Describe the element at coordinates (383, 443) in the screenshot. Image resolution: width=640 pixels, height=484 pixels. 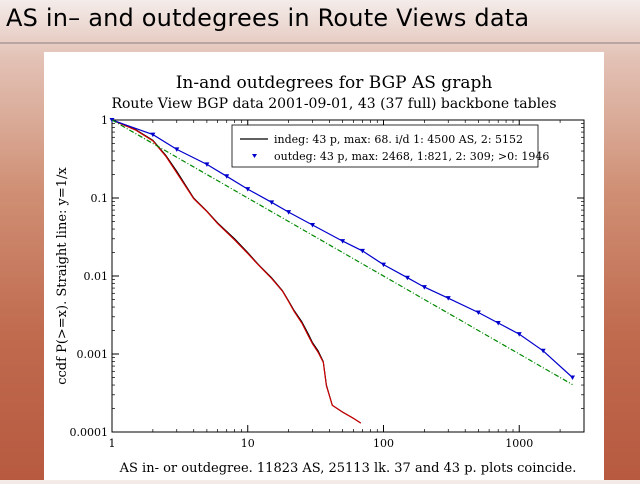
I see `x-tick-label: 100` at that location.